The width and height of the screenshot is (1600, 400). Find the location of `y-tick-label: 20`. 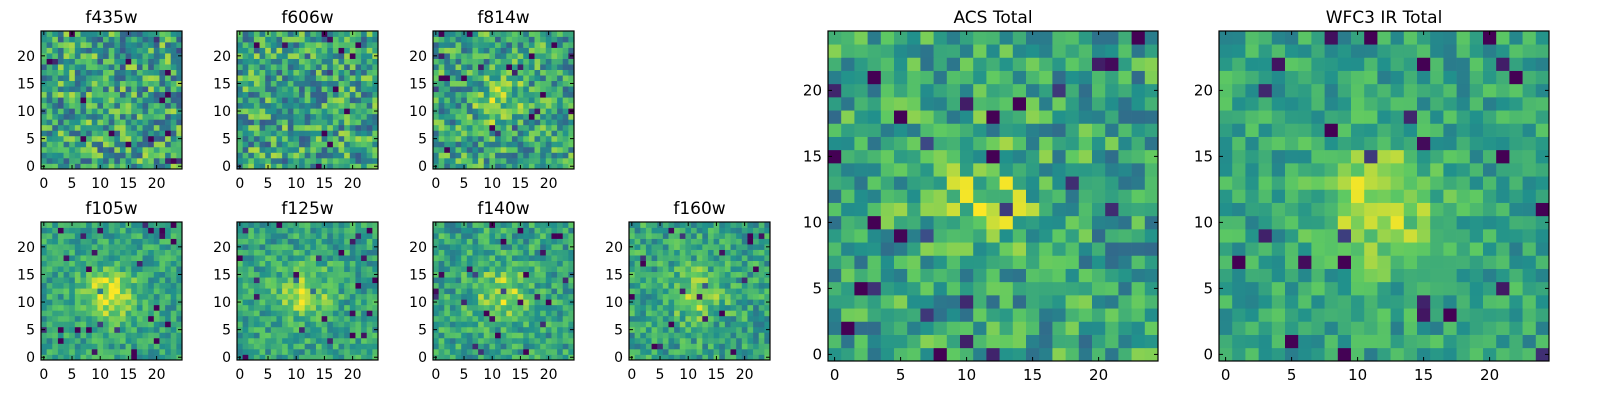

y-tick-label: 20 is located at coordinates (418, 248).